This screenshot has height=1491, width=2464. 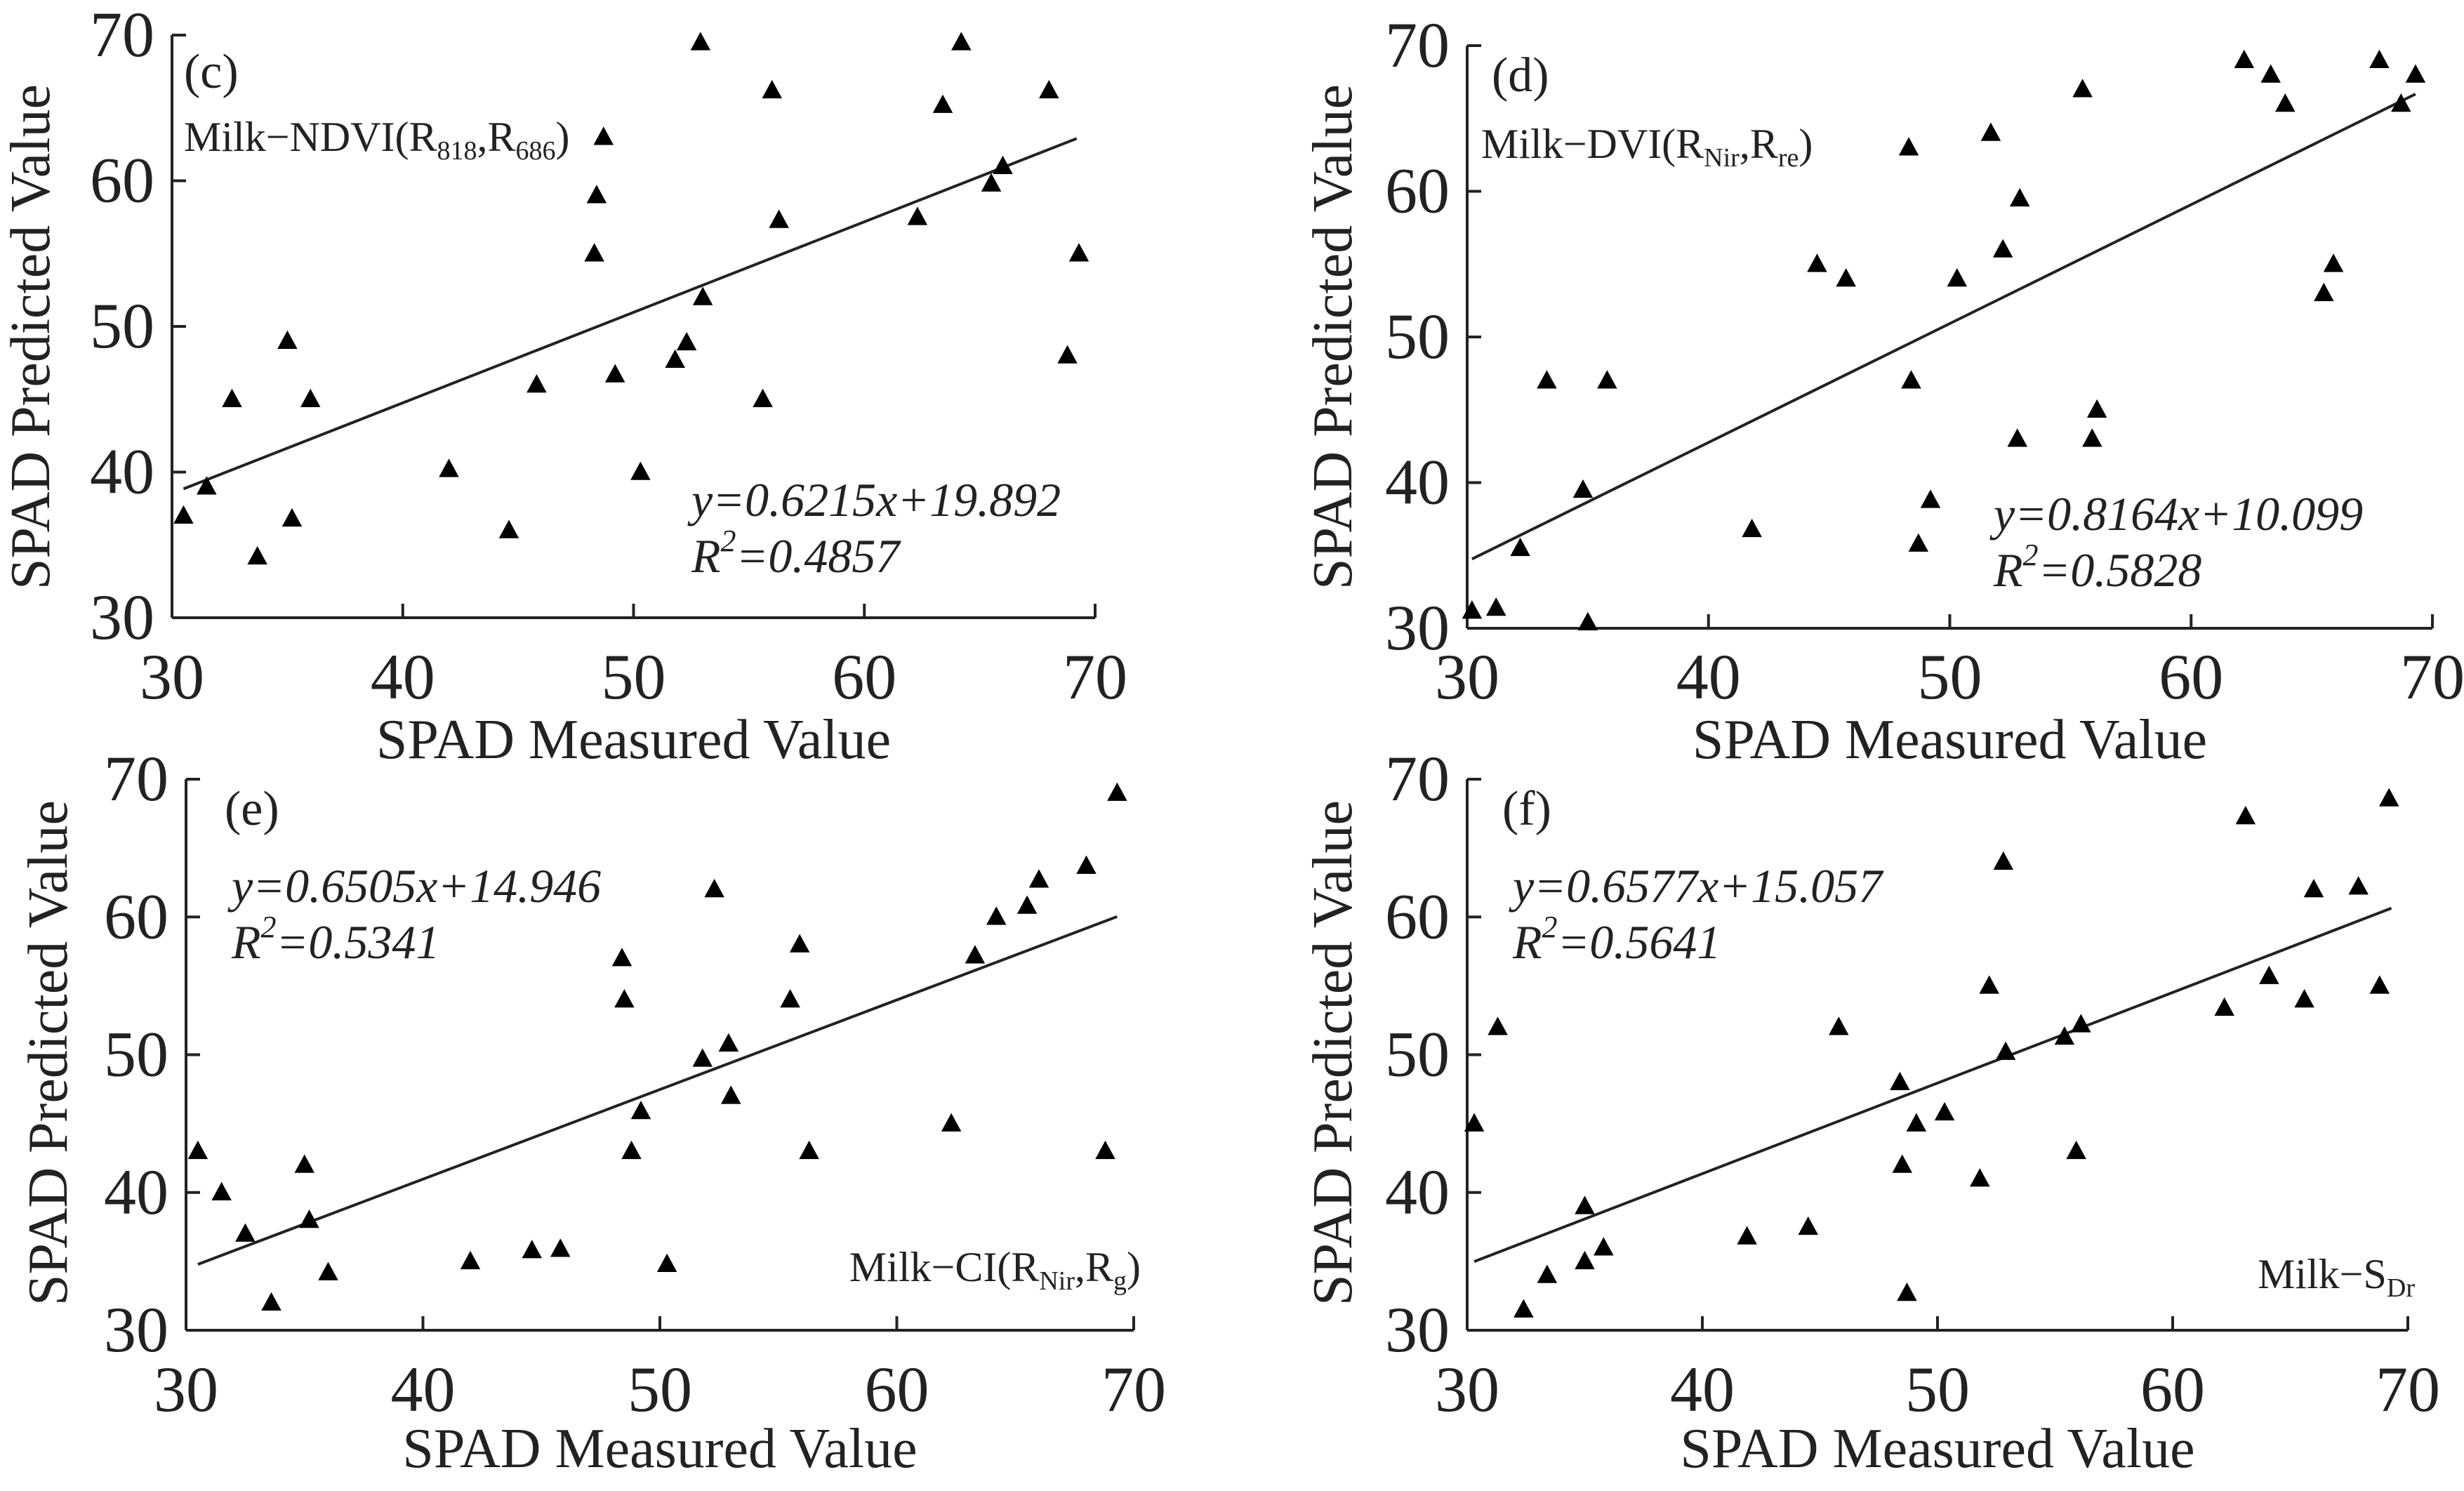 I want to click on r-squared: R2=0.5828, so click(x=2097, y=567).